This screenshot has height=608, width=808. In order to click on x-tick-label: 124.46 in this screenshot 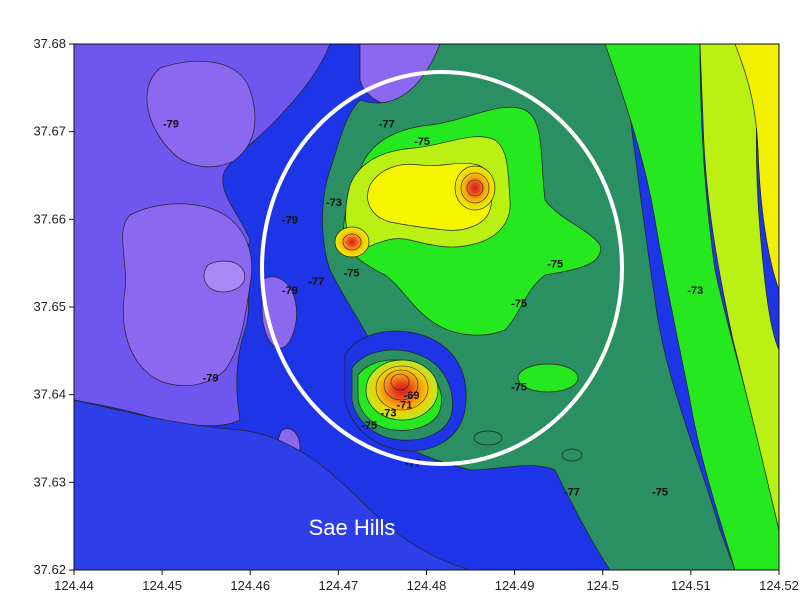, I will do `click(250, 585)`.